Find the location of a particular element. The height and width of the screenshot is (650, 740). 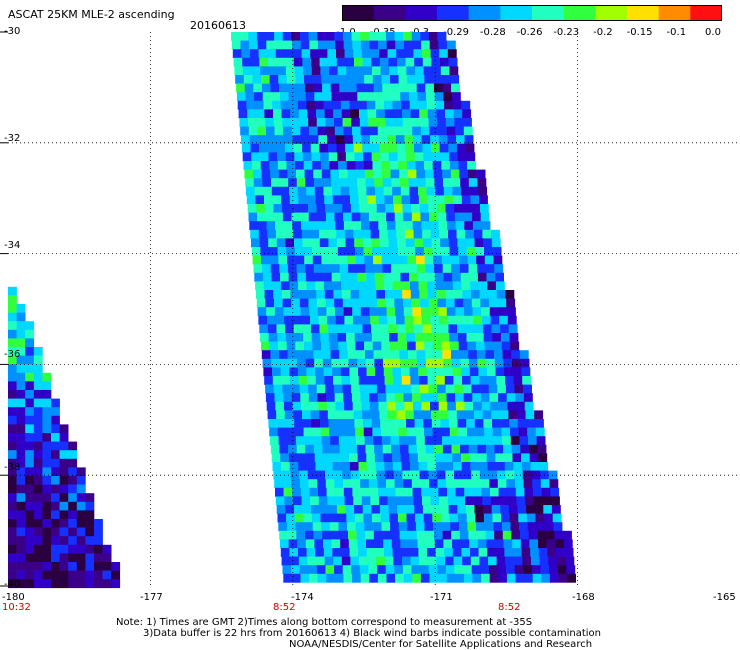

lat-tick-label: -36 is located at coordinates (12, 354).